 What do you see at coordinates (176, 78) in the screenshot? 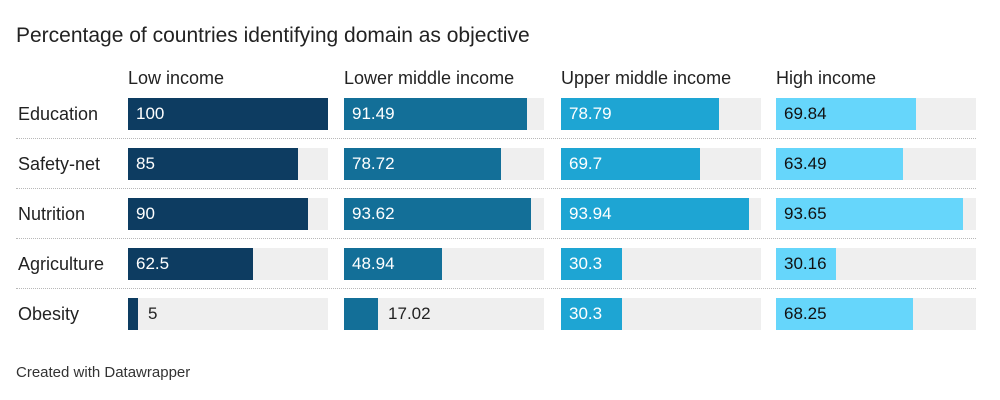
I see `column-header-low-income: Low income` at bounding box center [176, 78].